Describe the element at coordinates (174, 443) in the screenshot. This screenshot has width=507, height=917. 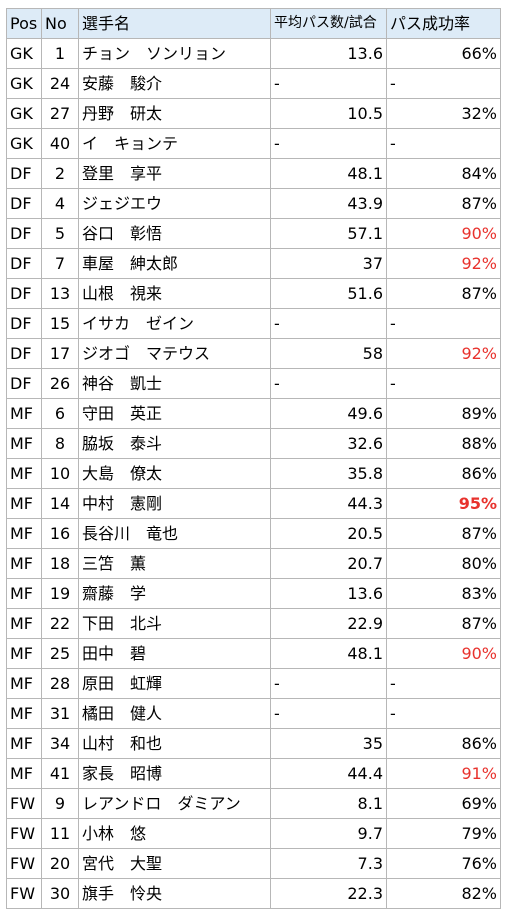
I see `cell-player-name: 脇坂 泰斗` at that location.